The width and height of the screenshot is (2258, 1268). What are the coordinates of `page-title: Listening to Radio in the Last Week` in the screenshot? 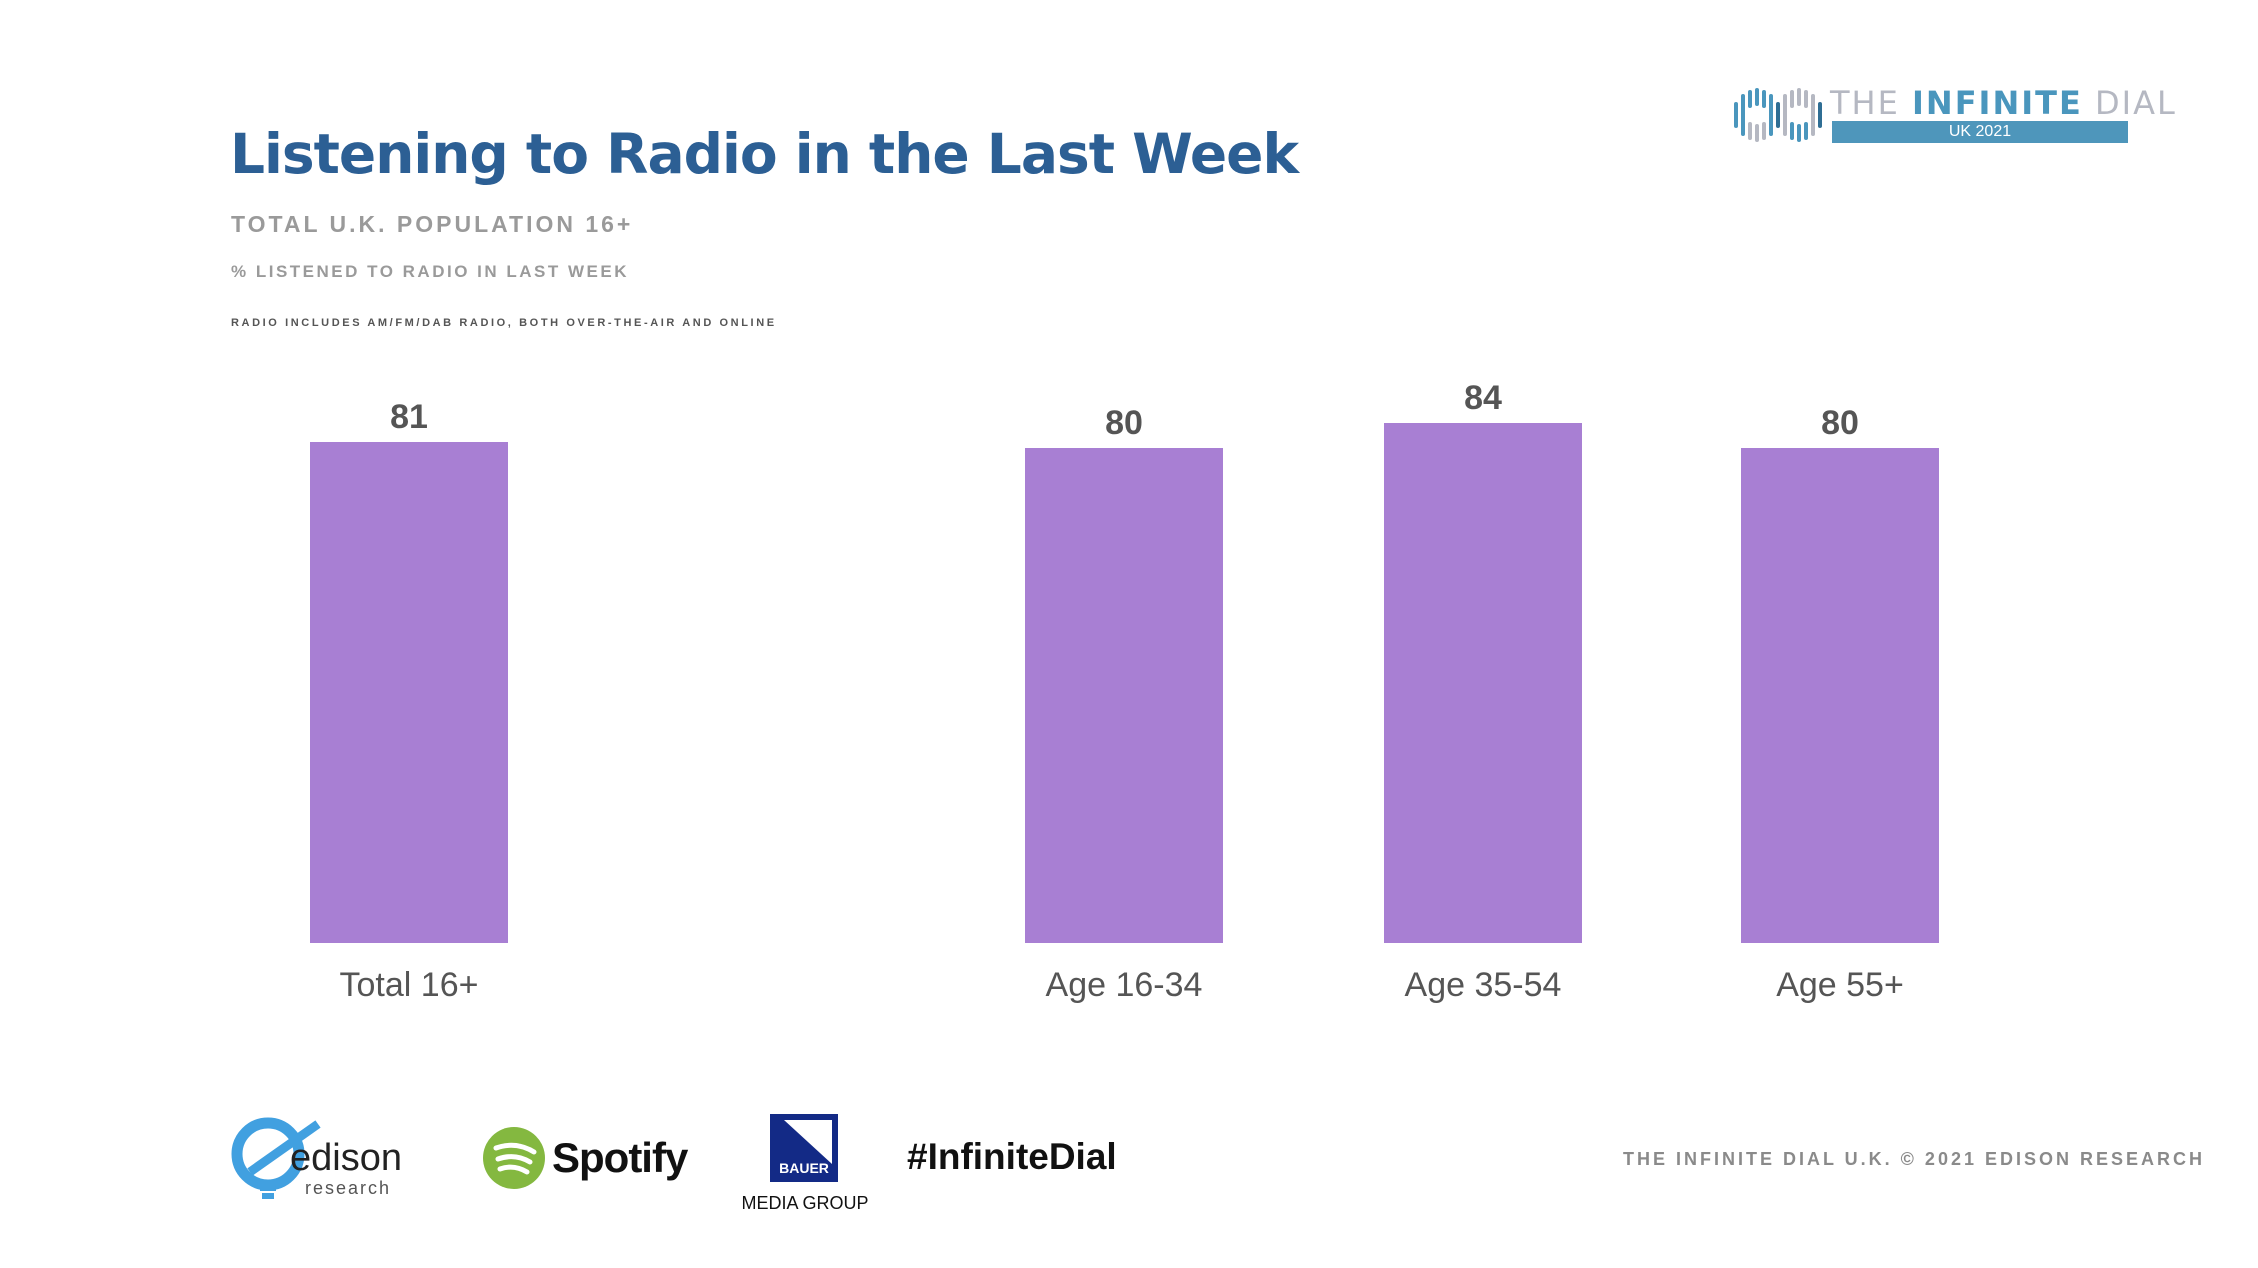 It's located at (764, 154).